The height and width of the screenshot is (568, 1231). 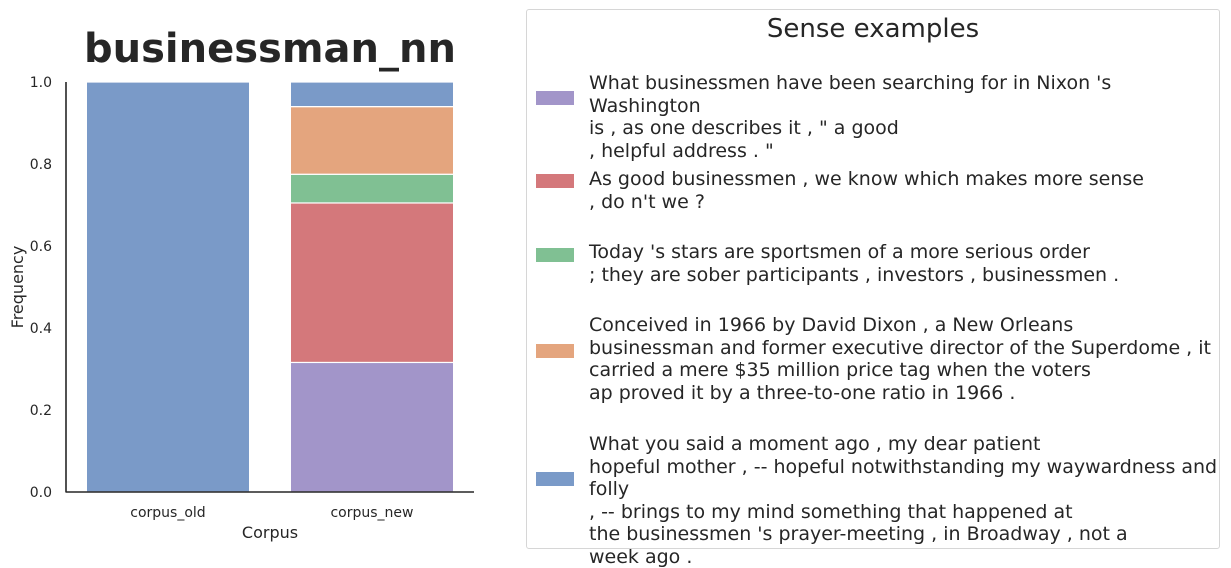 What do you see at coordinates (41, 329) in the screenshot?
I see `y-tick-label: 0.4` at bounding box center [41, 329].